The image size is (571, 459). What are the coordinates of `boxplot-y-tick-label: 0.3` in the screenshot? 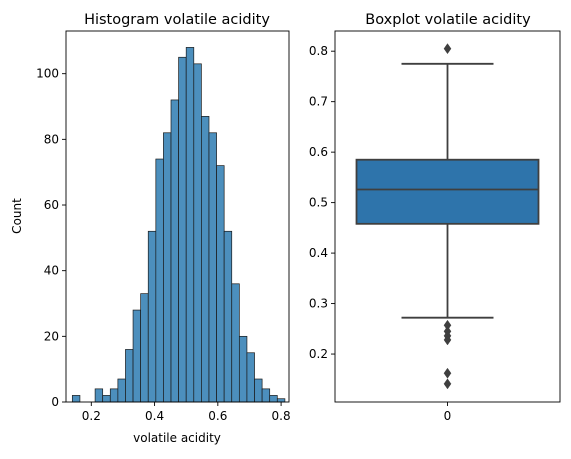 It's located at (318, 304).